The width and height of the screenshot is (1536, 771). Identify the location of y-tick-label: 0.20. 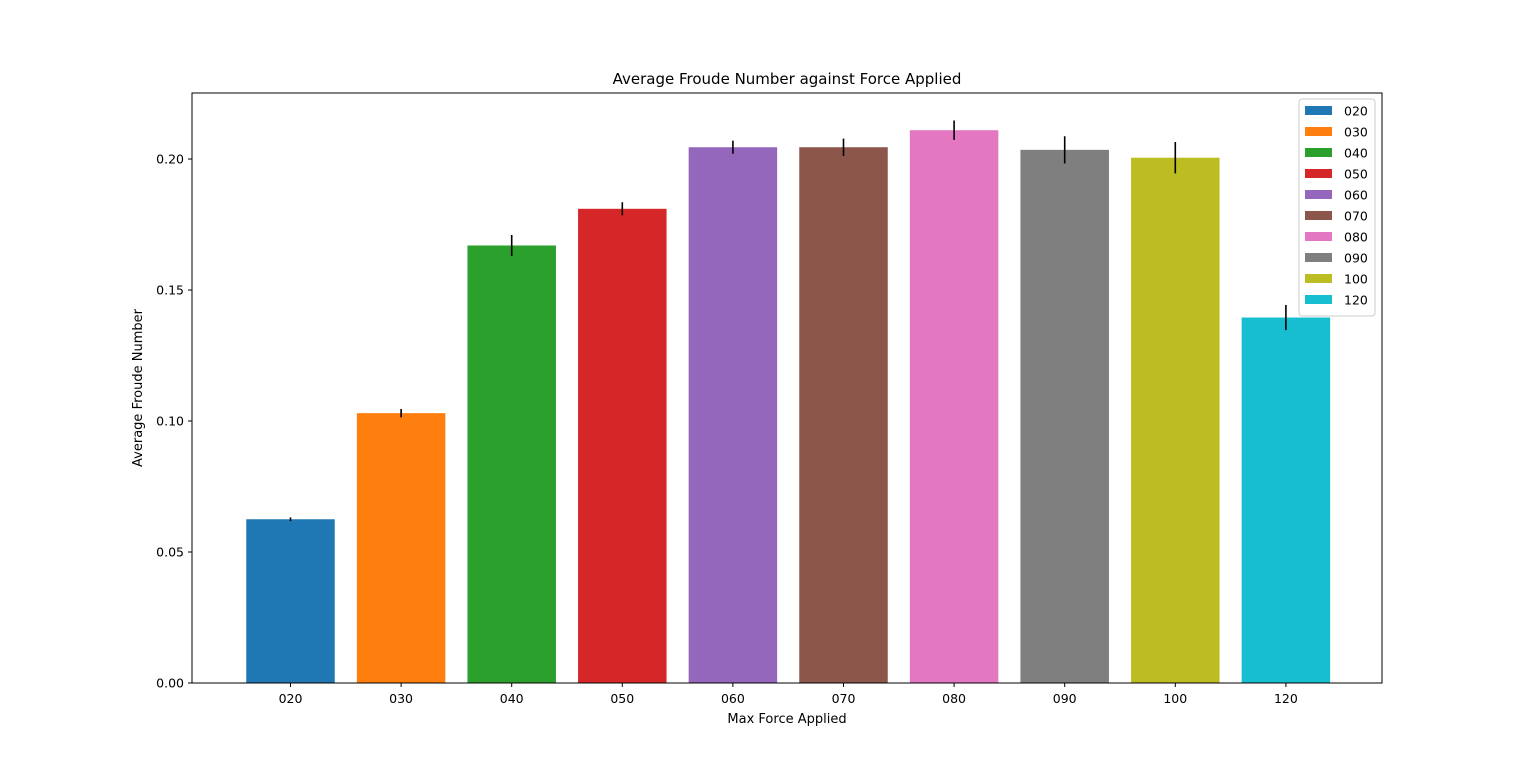
(170, 159).